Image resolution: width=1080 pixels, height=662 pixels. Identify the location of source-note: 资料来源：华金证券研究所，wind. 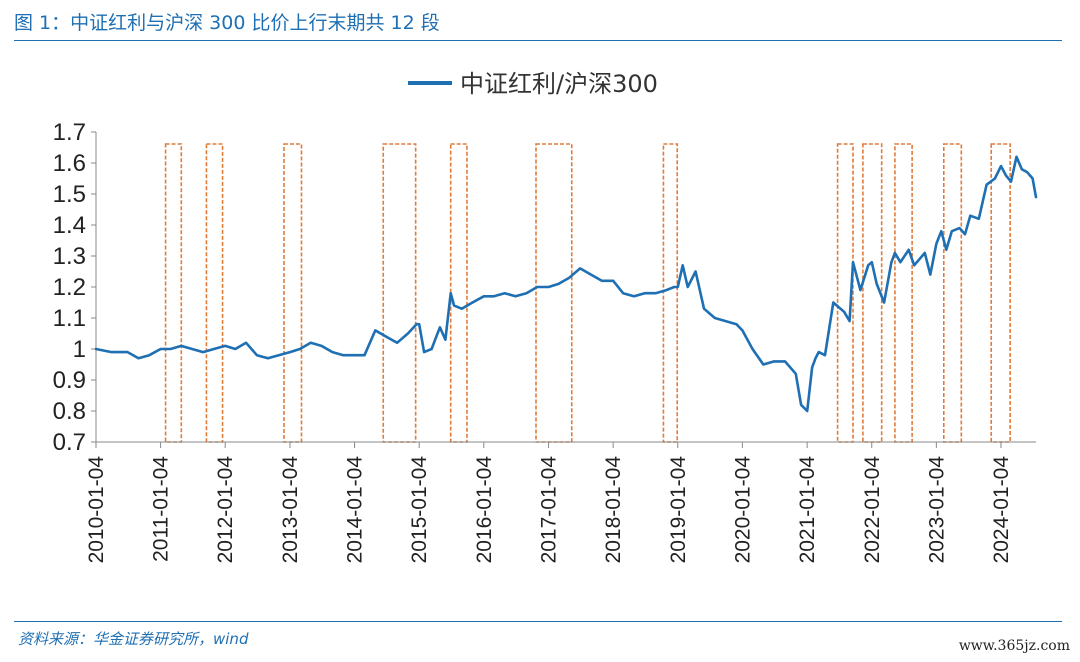
(133, 639).